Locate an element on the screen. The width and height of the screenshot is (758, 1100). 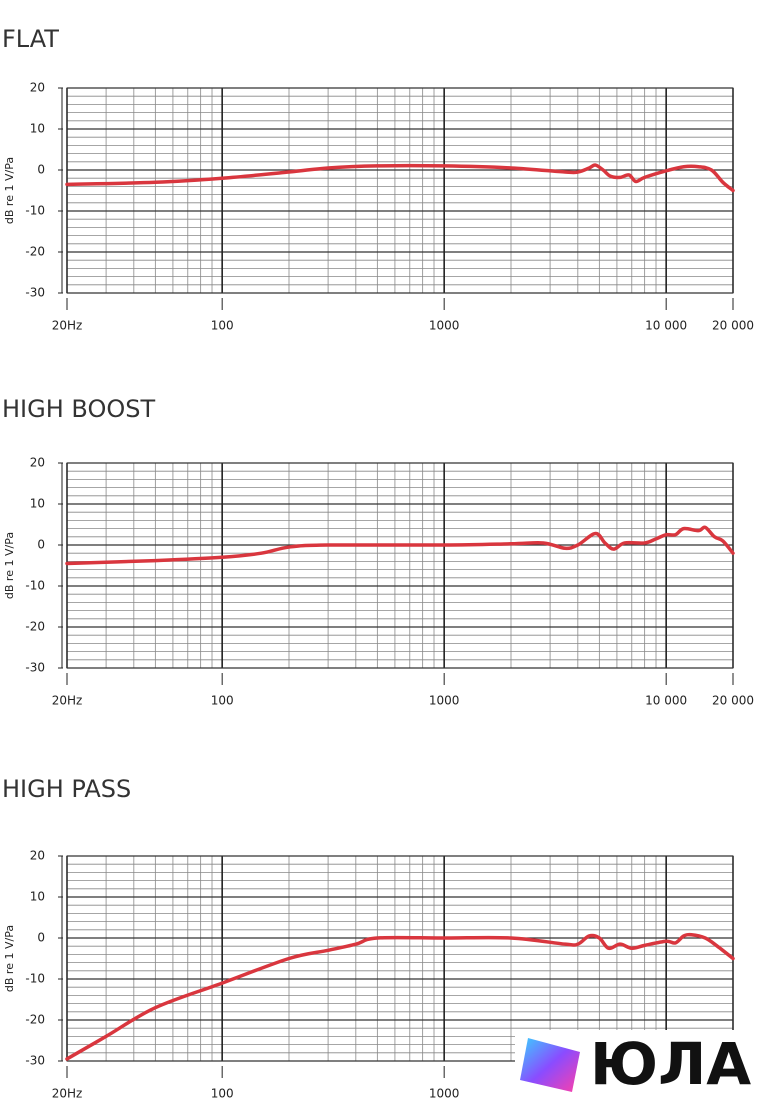
watermark: ЮЛА is located at coordinates (636, 1065).